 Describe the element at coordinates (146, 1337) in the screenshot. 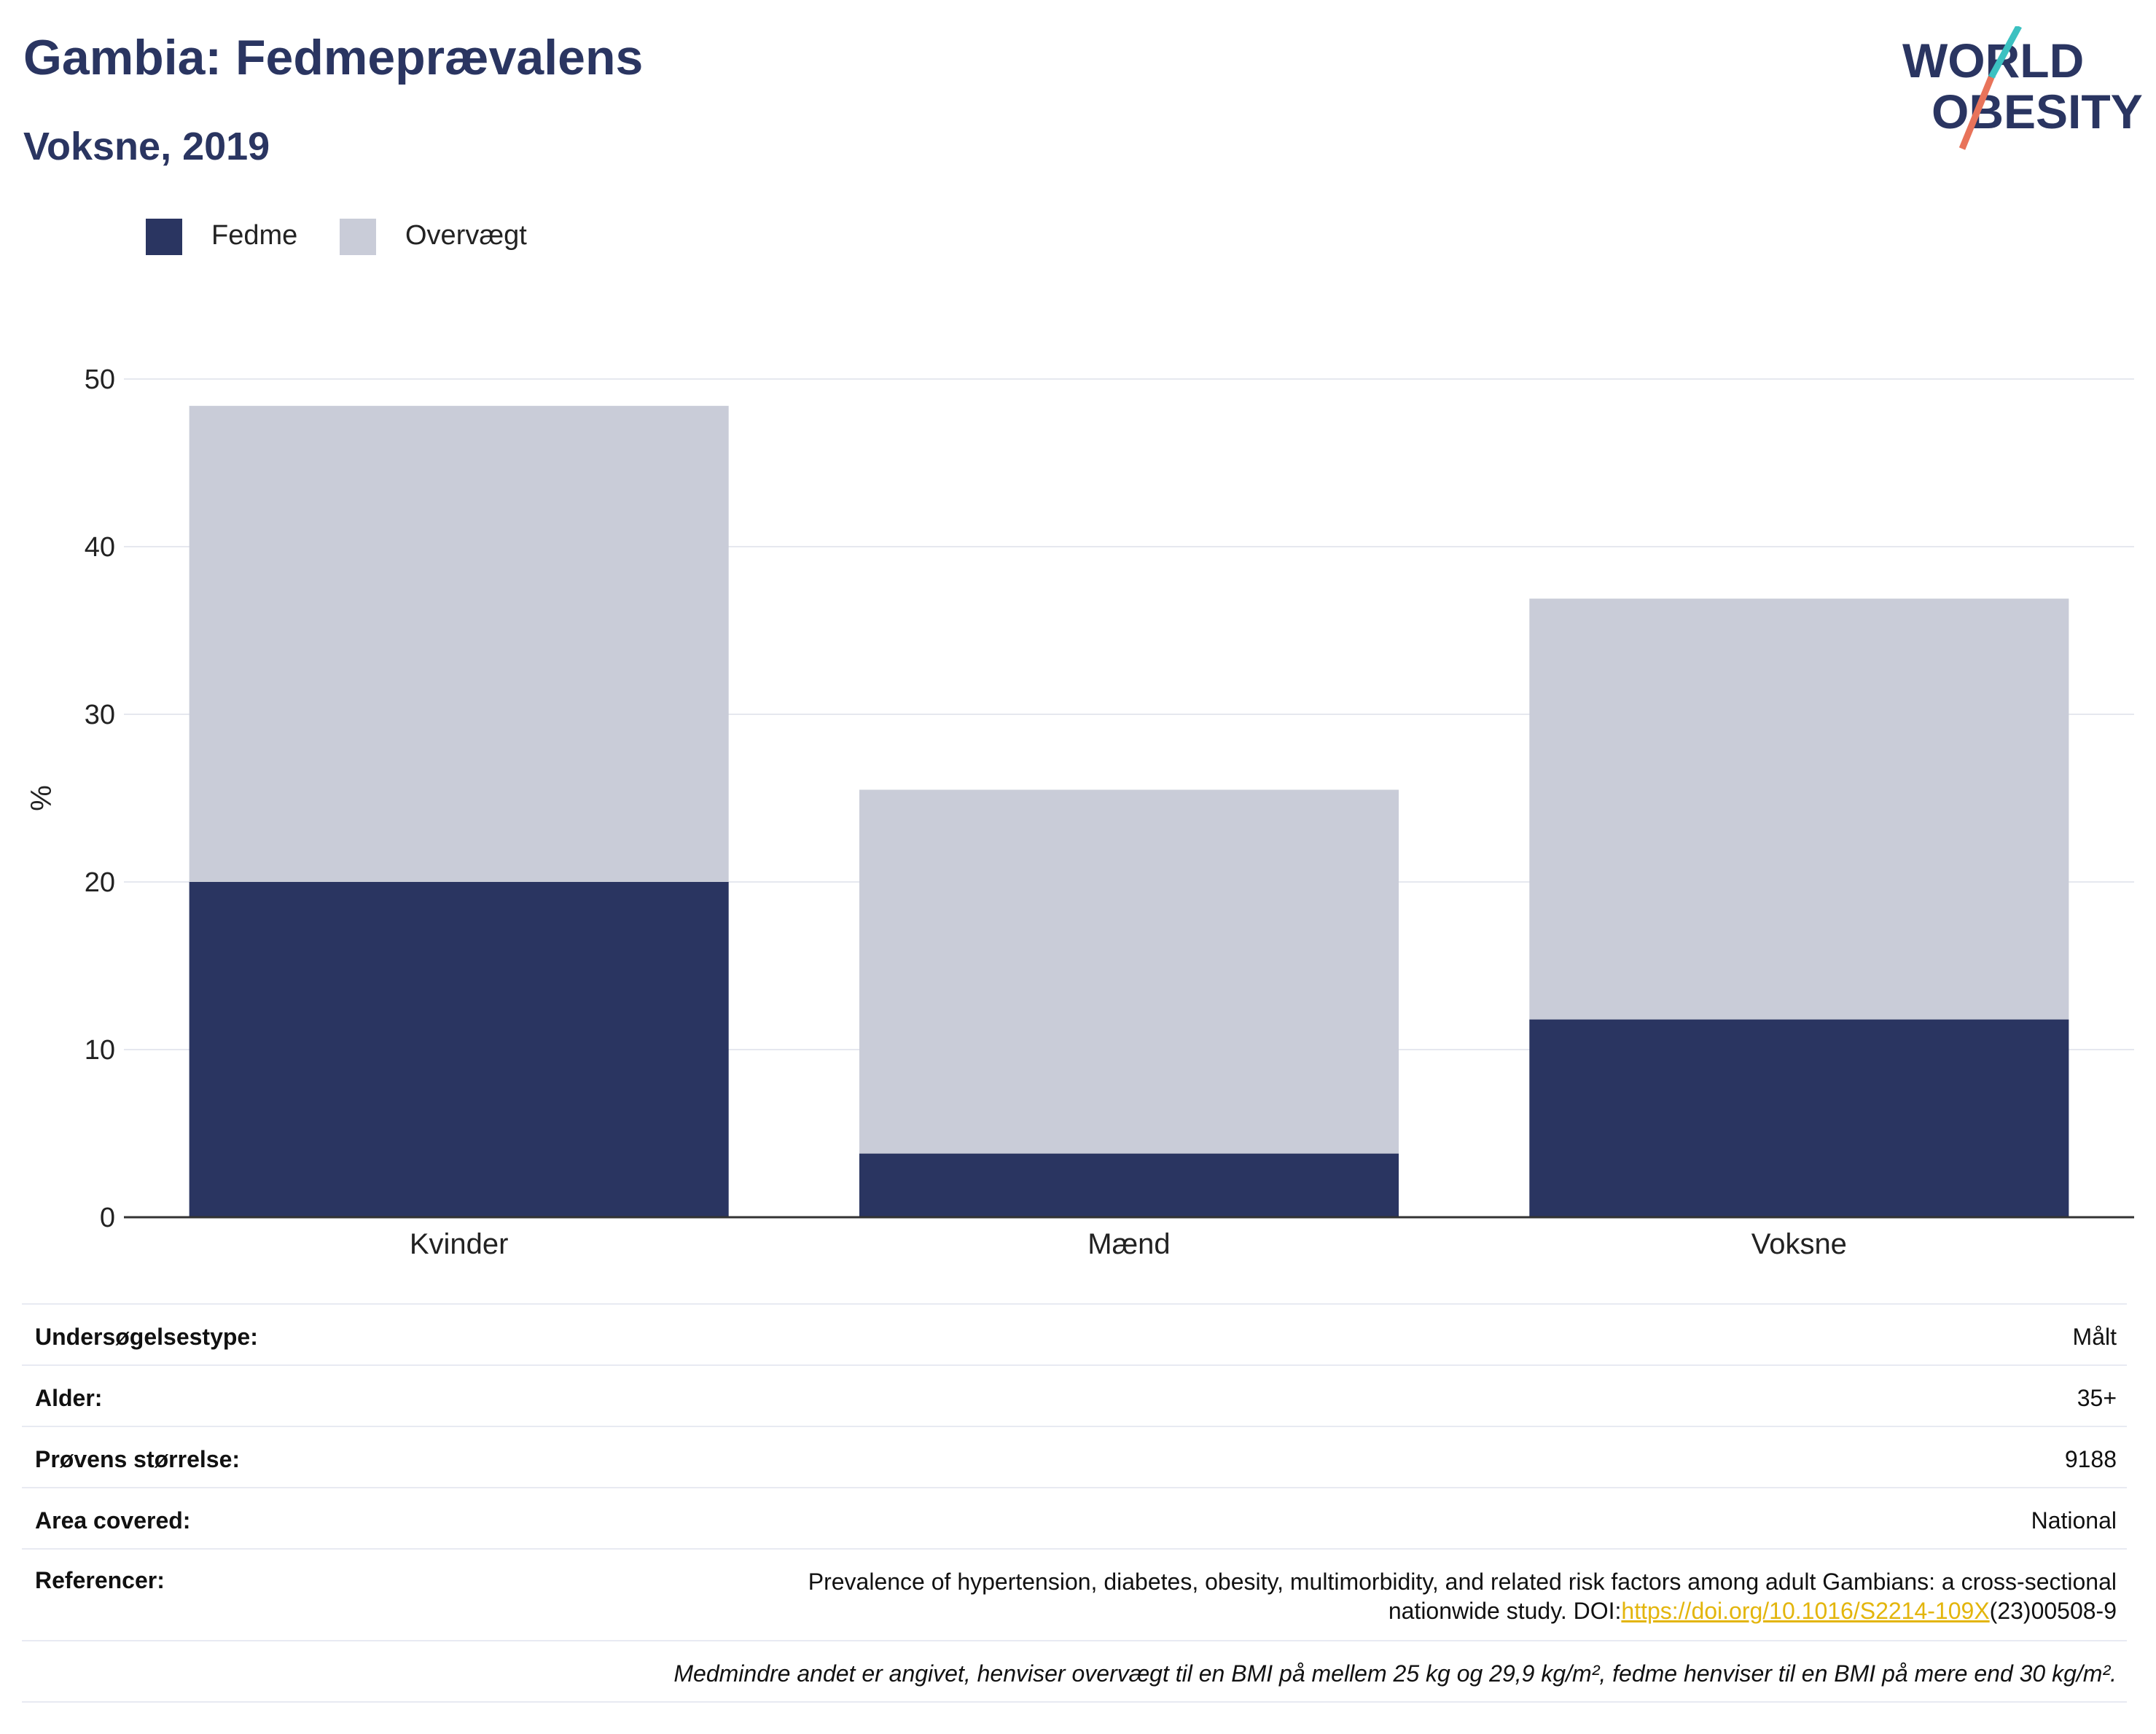

I see `info-key: Undersøgelsestype:` at that location.